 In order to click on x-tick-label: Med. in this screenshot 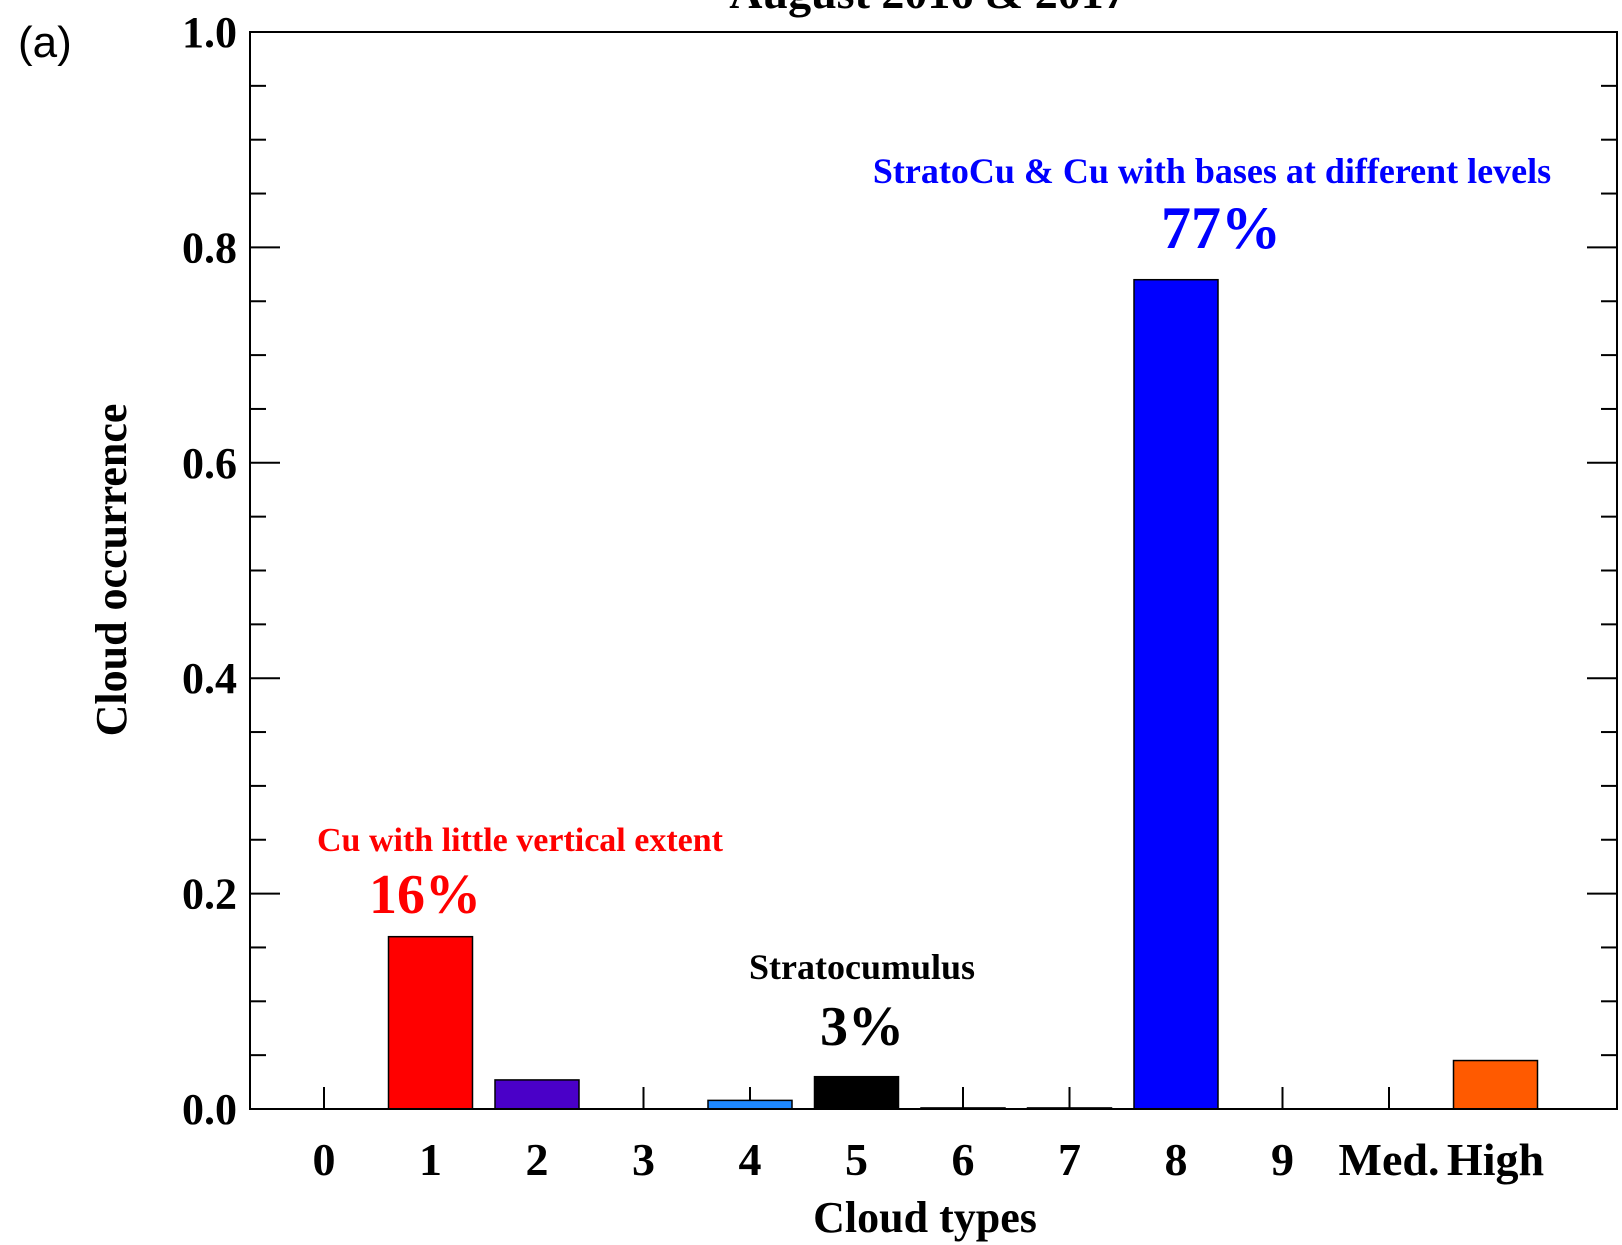, I will do `click(1389, 1159)`.